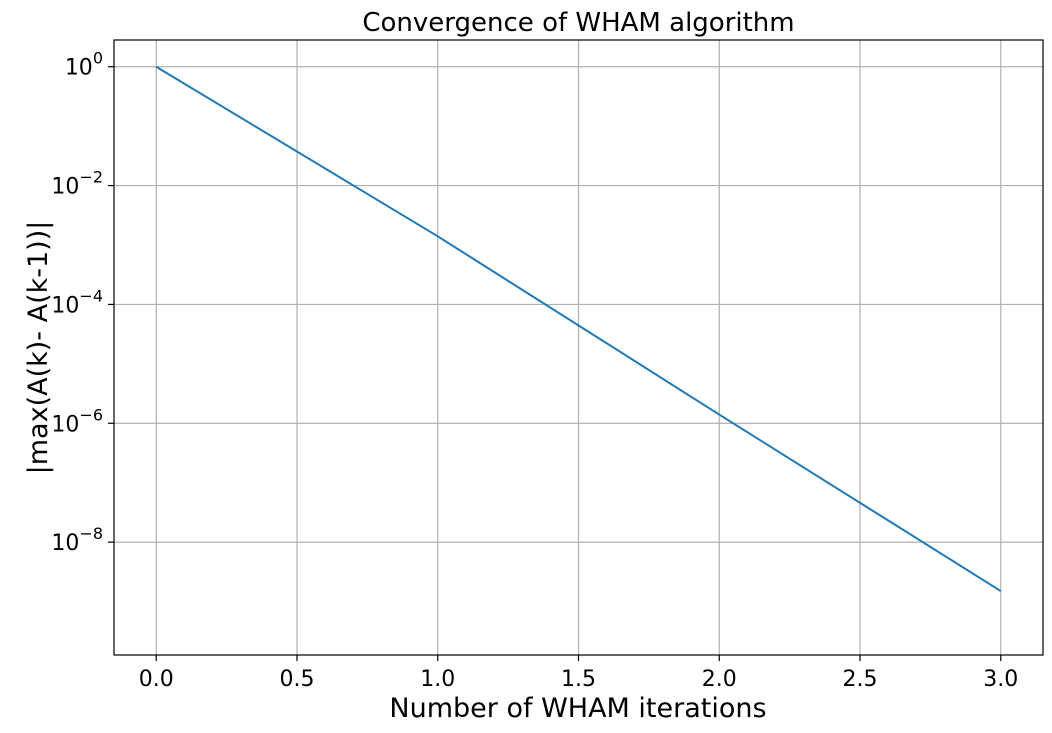  What do you see at coordinates (577, 708) in the screenshot?
I see `x-axis-label: Number of WHAM iterations` at bounding box center [577, 708].